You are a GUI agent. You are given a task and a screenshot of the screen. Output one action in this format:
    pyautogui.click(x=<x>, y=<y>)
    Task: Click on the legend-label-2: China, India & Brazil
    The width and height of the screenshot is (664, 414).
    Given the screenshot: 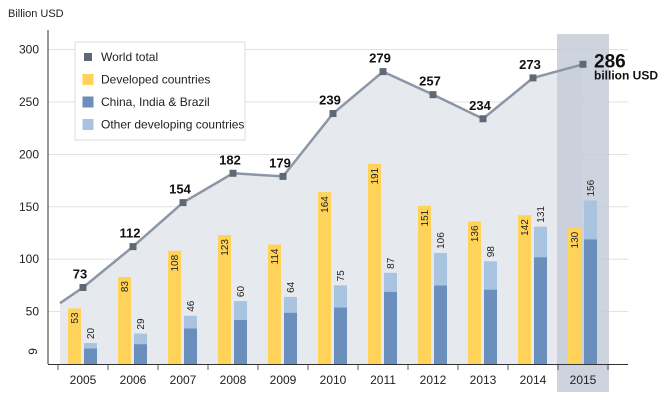 What is the action you would take?
    pyautogui.click(x=155, y=102)
    